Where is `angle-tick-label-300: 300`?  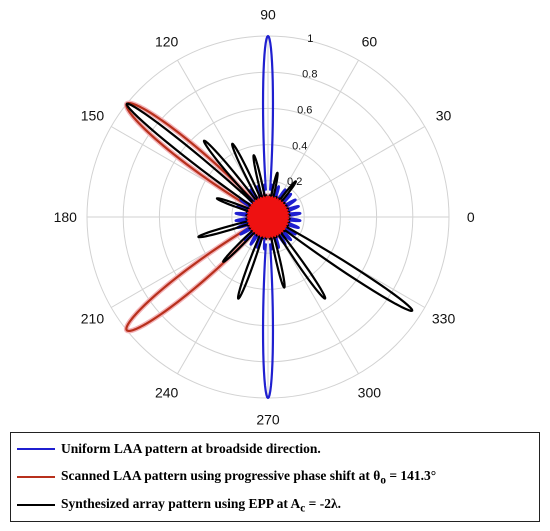 angle-tick-label-300: 300 is located at coordinates (370, 393).